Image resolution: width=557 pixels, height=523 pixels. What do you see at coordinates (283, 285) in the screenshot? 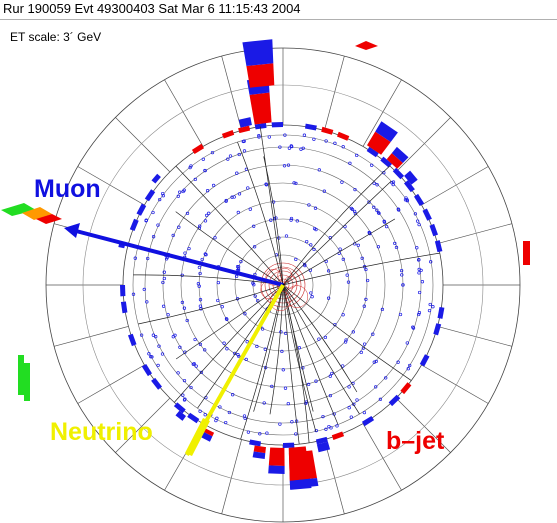
I see `silicon-layer` at bounding box center [283, 285].